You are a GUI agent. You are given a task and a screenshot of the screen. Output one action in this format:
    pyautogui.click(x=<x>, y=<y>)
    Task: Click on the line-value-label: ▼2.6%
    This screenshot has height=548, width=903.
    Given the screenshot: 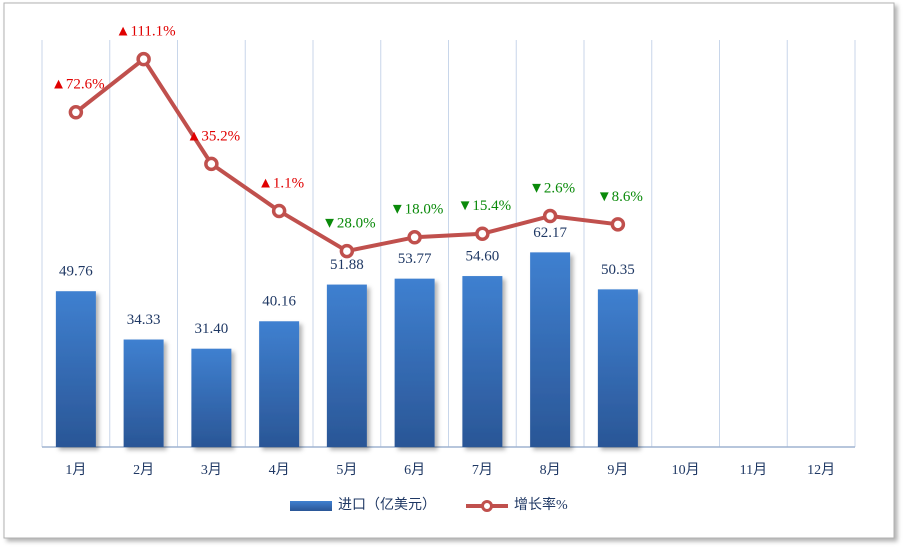 What is the action you would take?
    pyautogui.click(x=552, y=188)
    